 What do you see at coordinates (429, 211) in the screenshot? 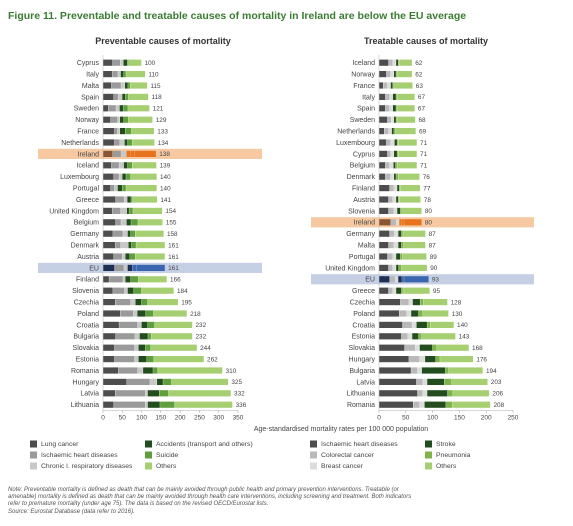
I see `total-value-label: 80` at bounding box center [429, 211].